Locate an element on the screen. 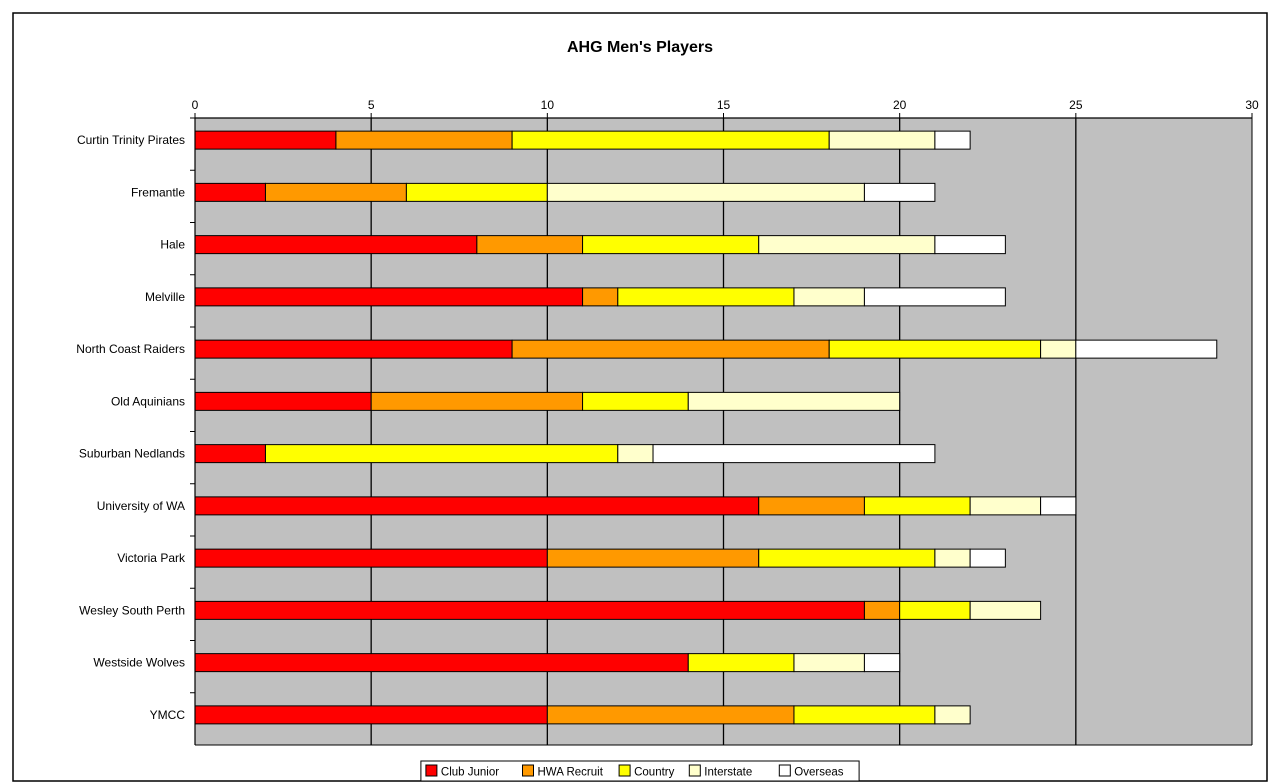 Image resolution: width=1269 pixels, height=784 pixels. legend-label: HWA Recruit is located at coordinates (571, 773).